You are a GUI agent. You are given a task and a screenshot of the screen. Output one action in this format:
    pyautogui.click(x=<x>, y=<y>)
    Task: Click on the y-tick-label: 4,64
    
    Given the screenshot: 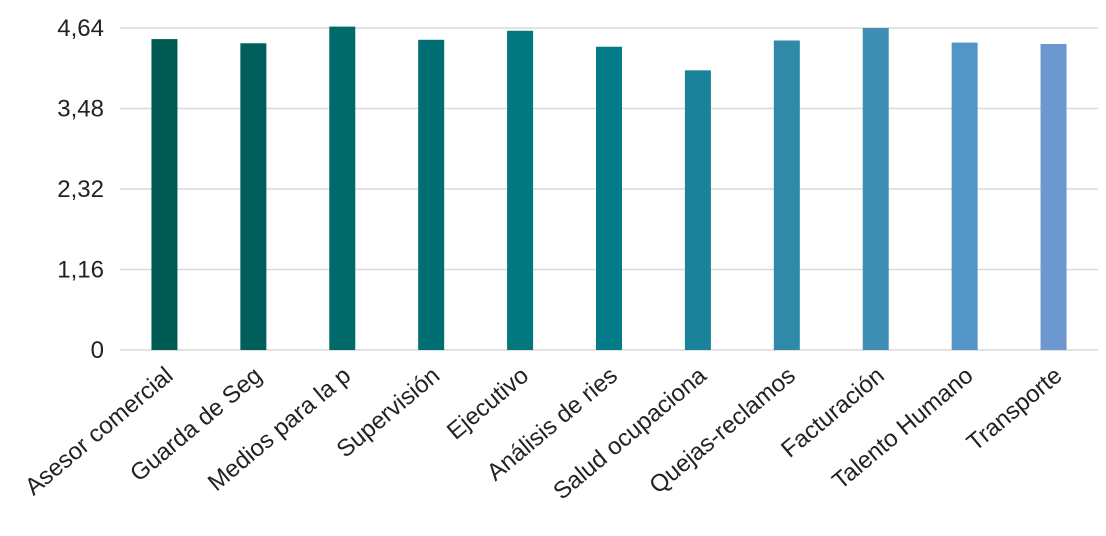 What is the action you would take?
    pyautogui.click(x=80, y=28)
    